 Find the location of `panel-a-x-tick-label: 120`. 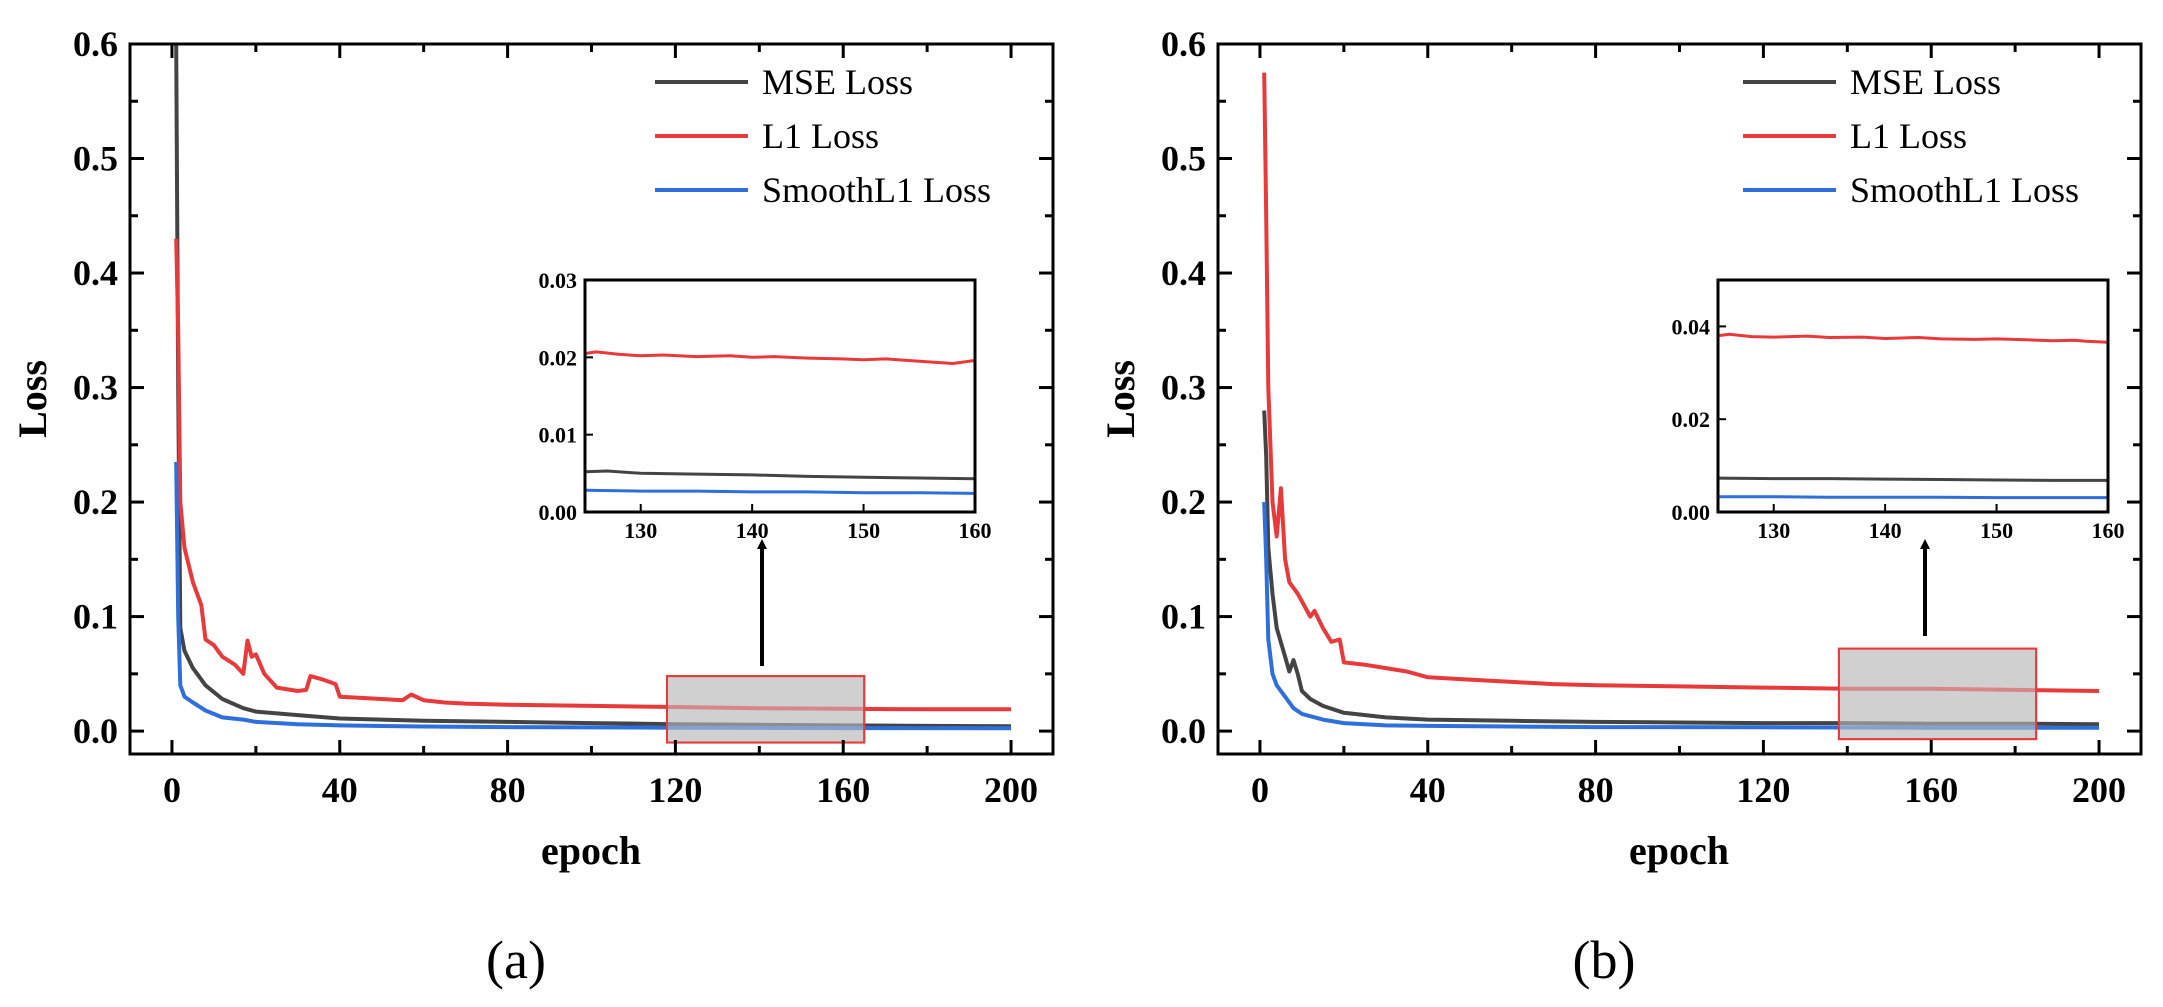

panel-a-x-tick-label: 120 is located at coordinates (675, 790).